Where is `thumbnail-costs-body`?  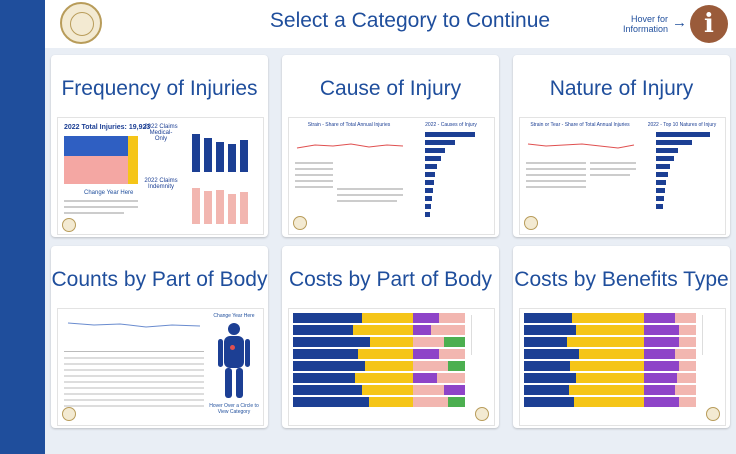
thumbnail-costs-body is located at coordinates (391, 367).